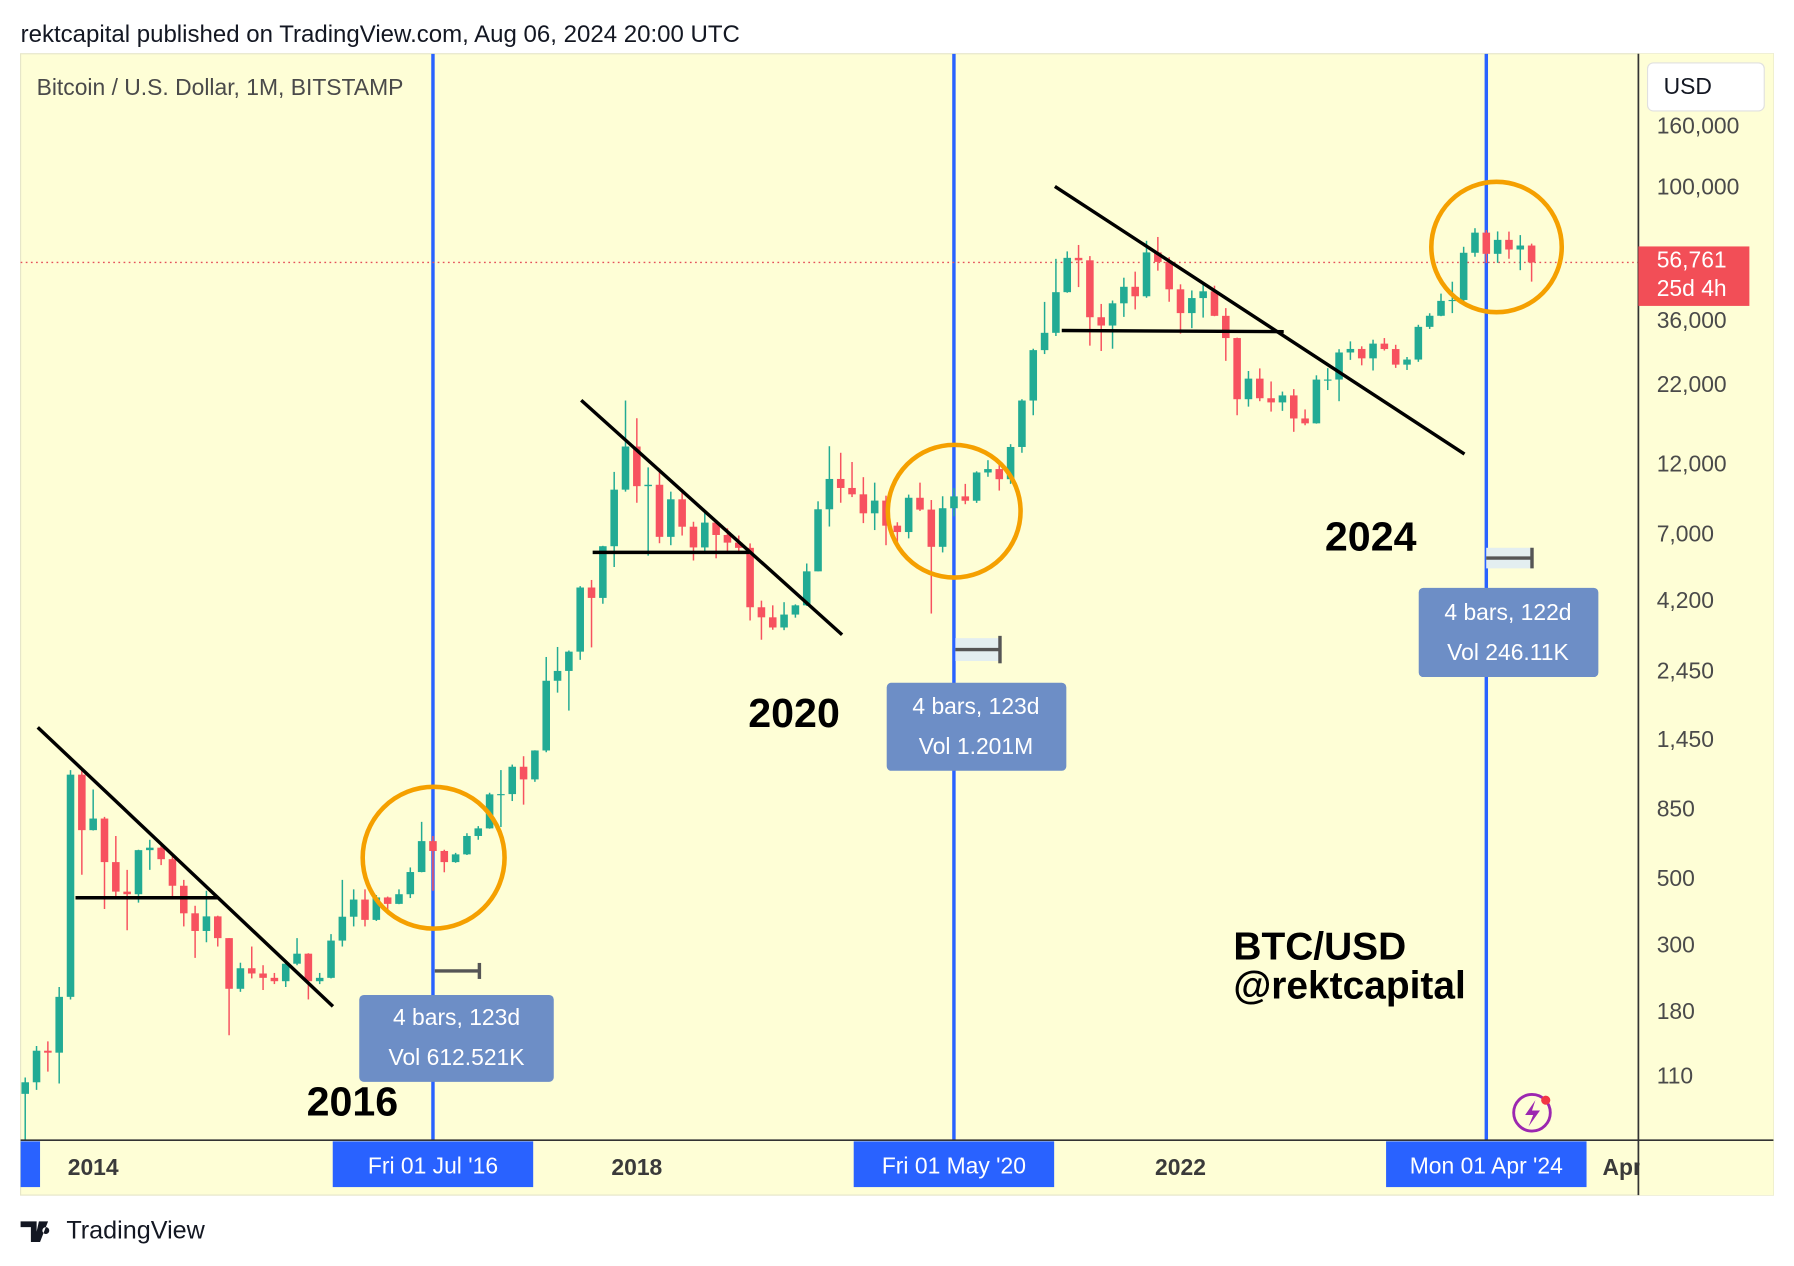  I want to click on y-tick-label: 100,000, so click(1698, 187).